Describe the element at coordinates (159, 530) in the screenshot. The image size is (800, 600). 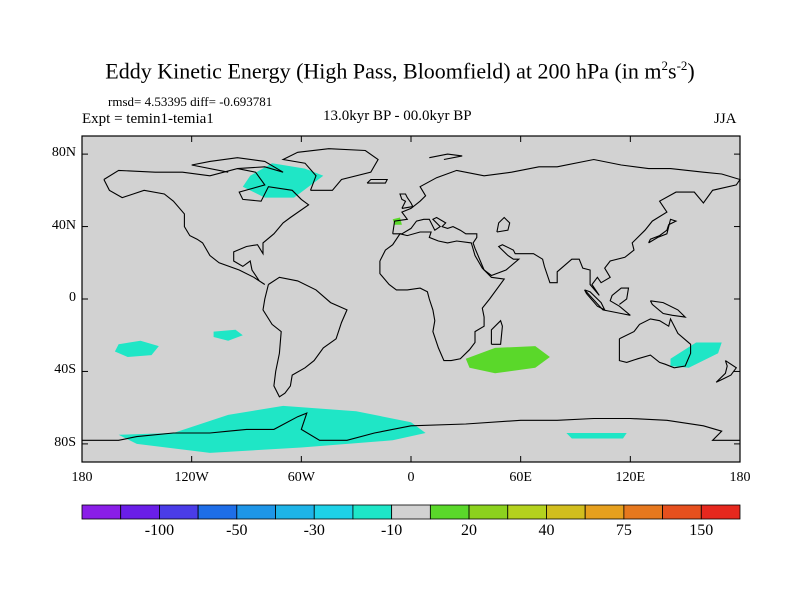
I see `colorbar-label: -100` at that location.